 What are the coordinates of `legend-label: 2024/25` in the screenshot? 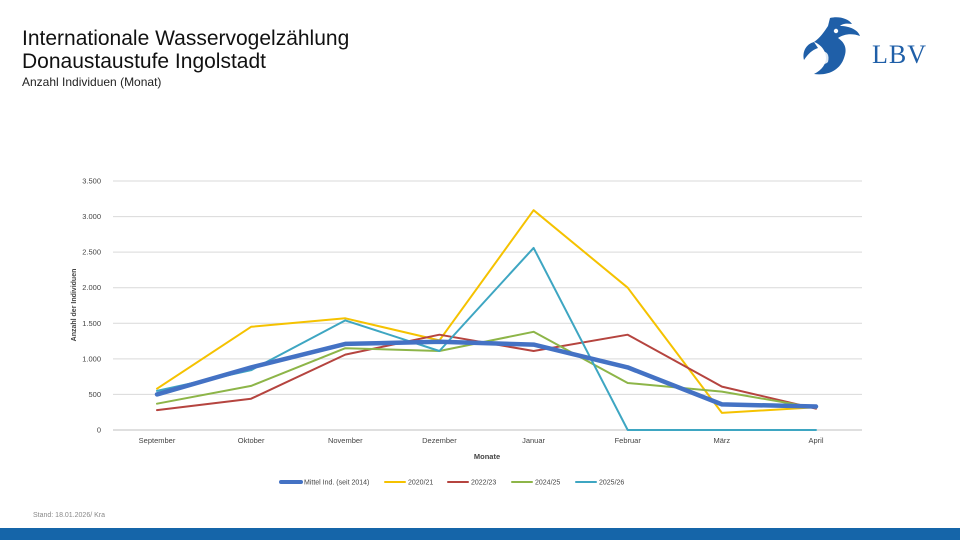 It's located at (547, 483).